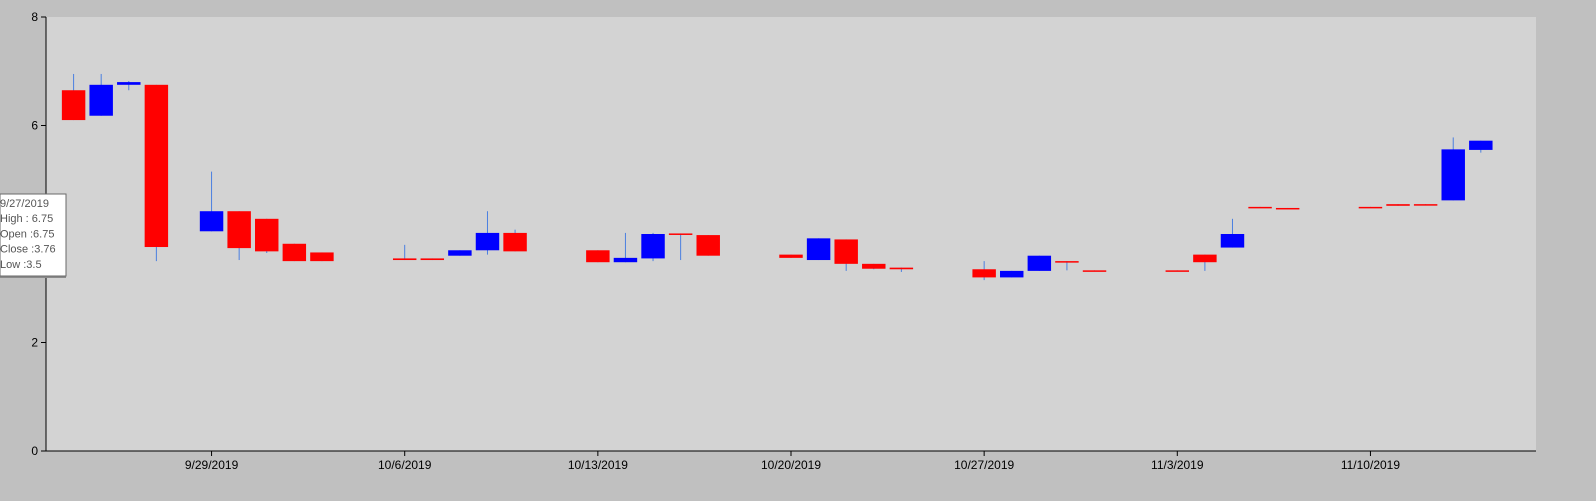 The image size is (1596, 501). I want to click on tooltip-line: 9/27/2019, so click(24, 204).